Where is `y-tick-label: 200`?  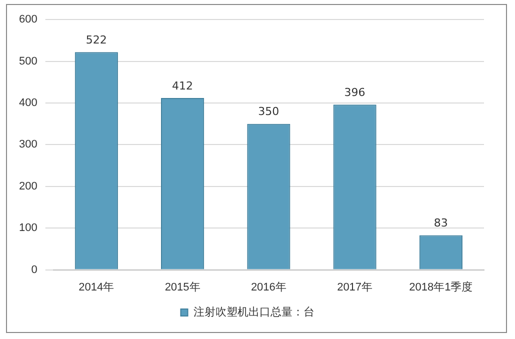
y-tick-label: 200 is located at coordinates (28, 186).